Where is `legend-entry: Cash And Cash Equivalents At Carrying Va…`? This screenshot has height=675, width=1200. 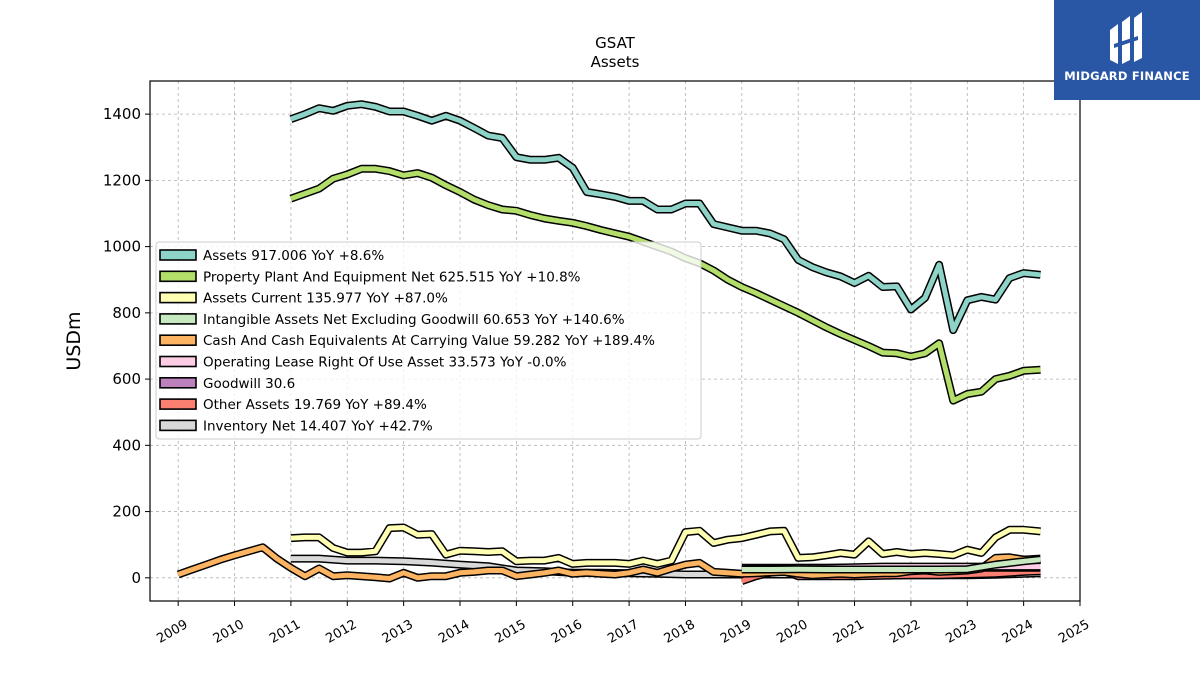
legend-entry: Cash And Cash Equivalents At Carrying Va… is located at coordinates (407, 341).